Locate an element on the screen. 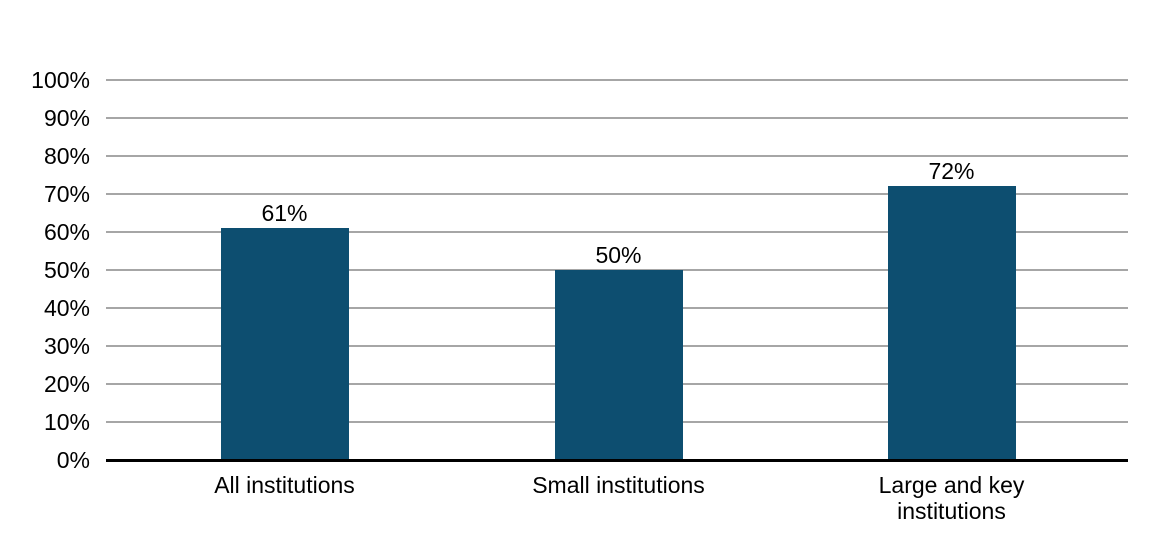  x-category-label-line: Small institutions is located at coordinates (618, 485).